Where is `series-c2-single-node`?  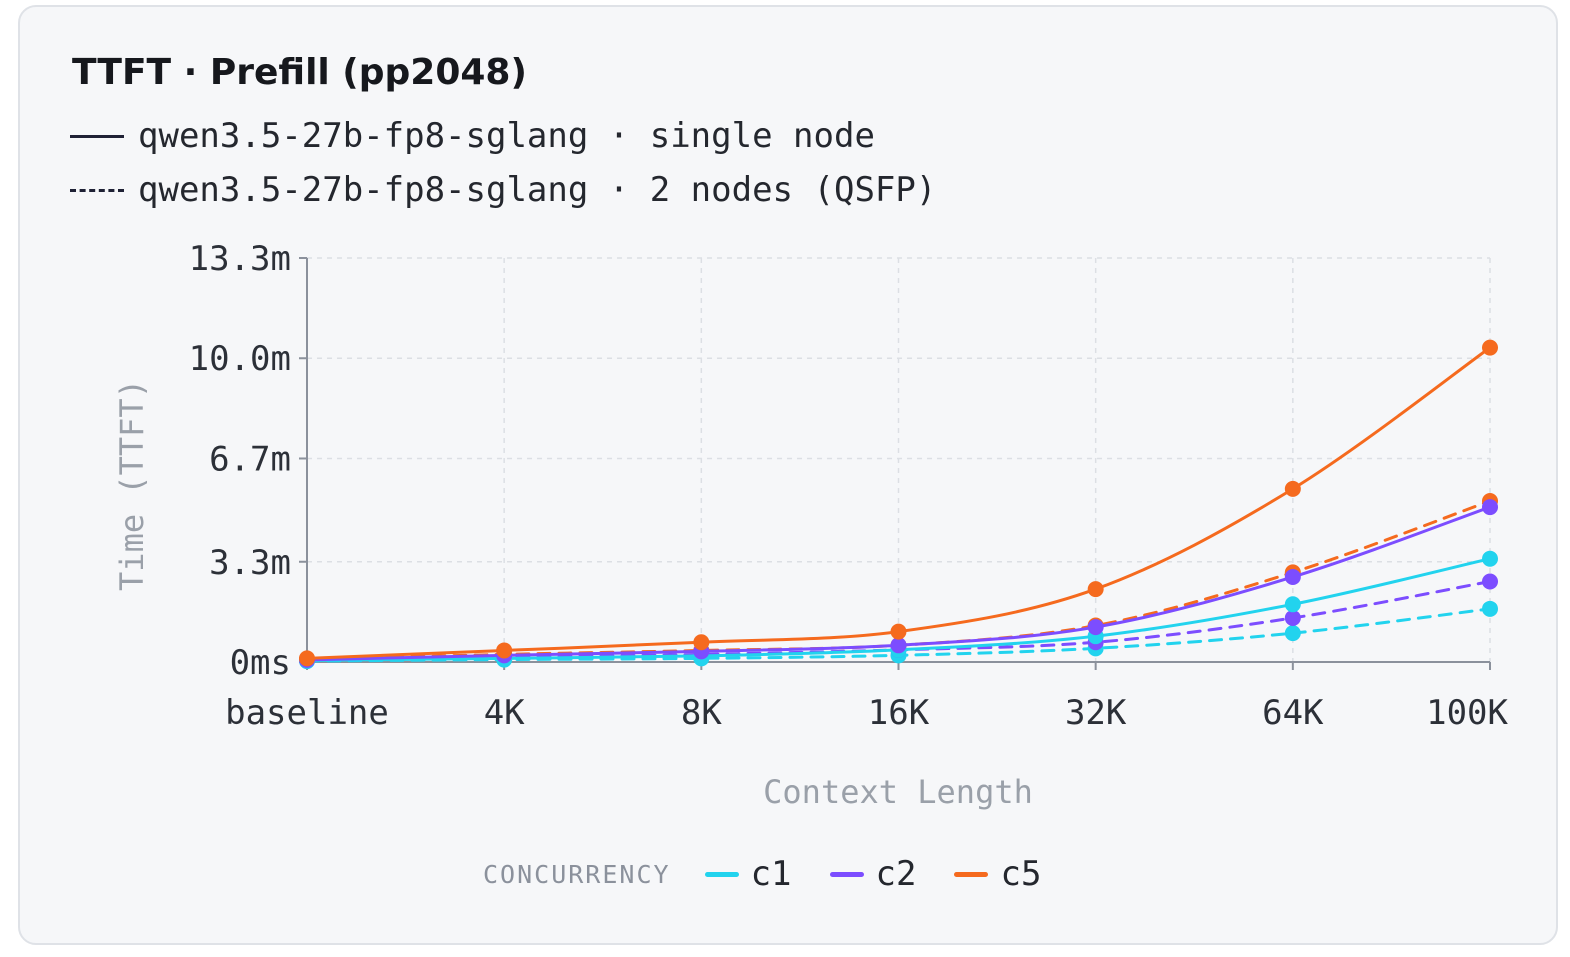 series-c2-single-node is located at coordinates (898, 583).